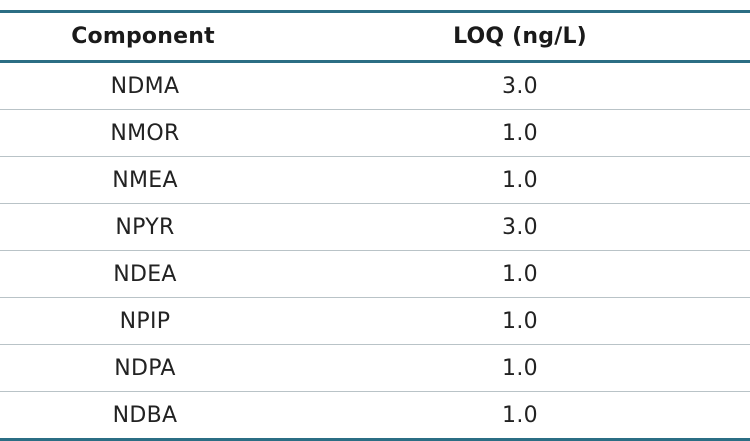 This screenshot has width=750, height=441. I want to click on table-header: Component LOQ (ng/L), so click(375, 36).